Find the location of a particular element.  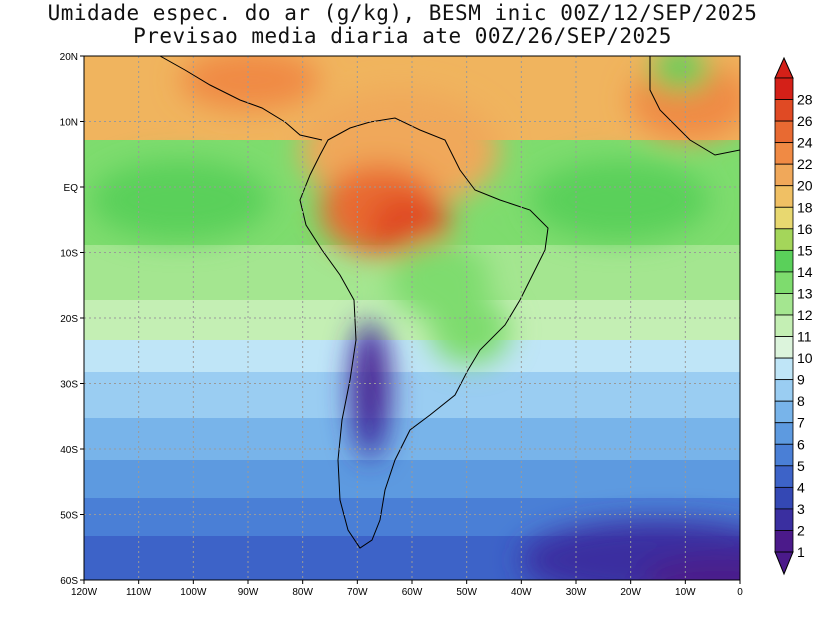

lat-label: EQ is located at coordinates (71, 188).